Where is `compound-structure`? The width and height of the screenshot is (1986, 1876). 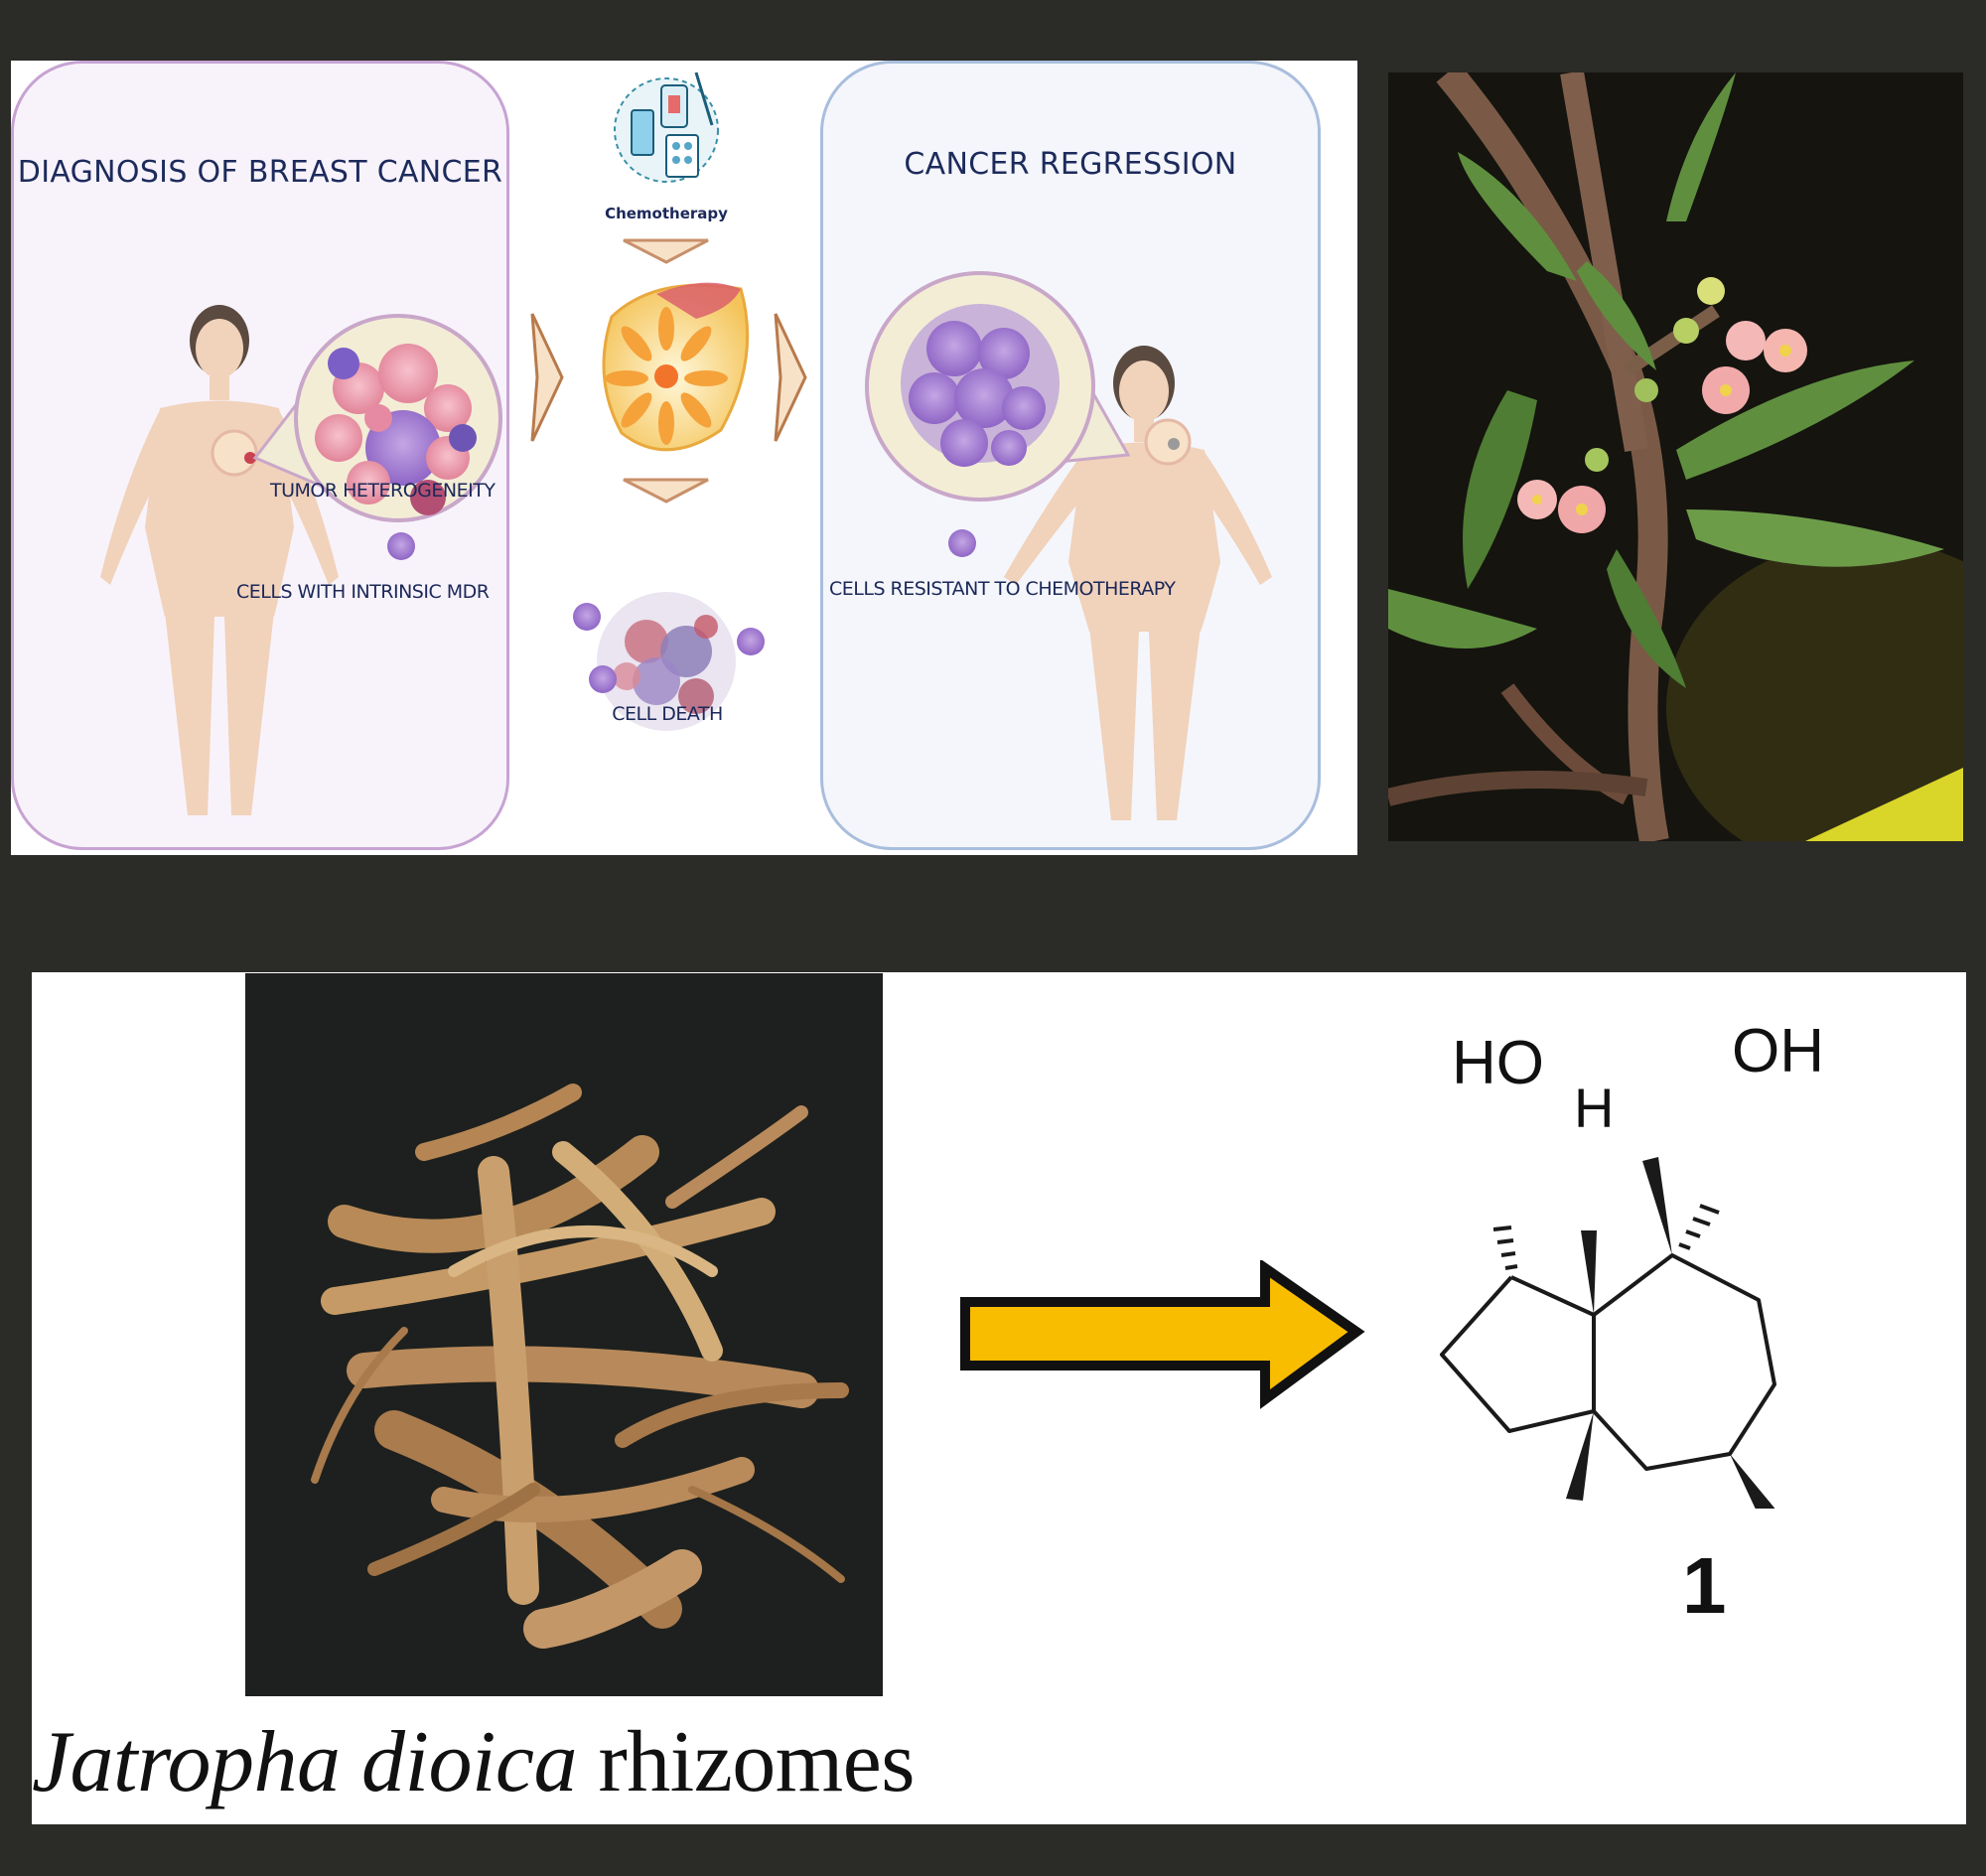 compound-structure is located at coordinates (1608, 1333).